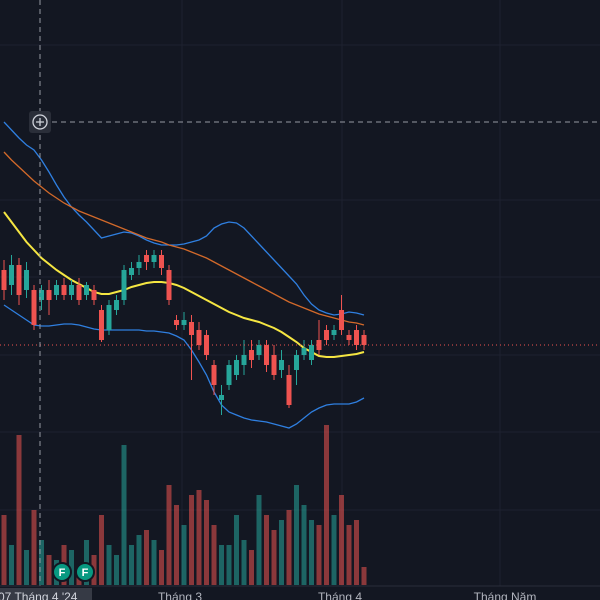 The height and width of the screenshot is (600, 600). Describe the element at coordinates (180, 595) in the screenshot. I see `x-axis-label: Tháng 3` at that location.